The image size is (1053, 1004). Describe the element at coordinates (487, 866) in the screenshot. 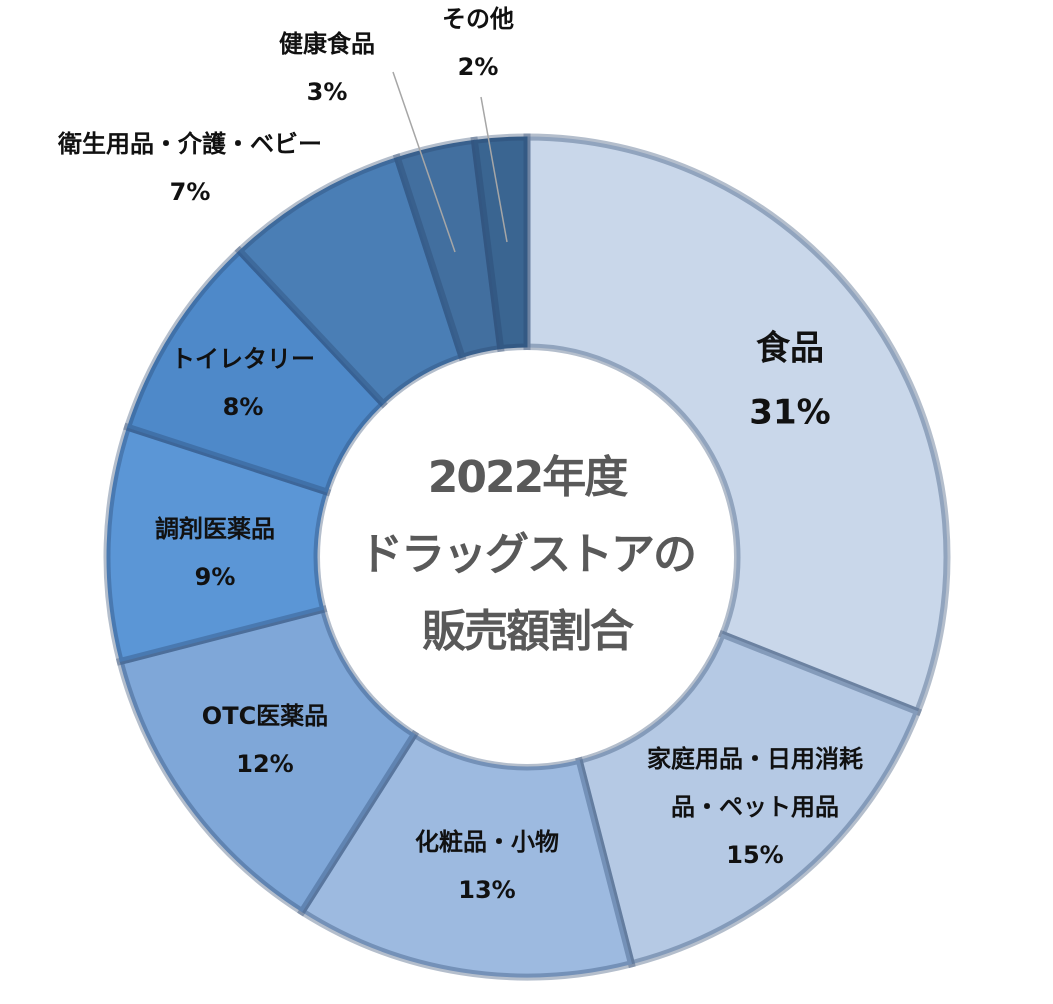

I see `slice-label-3: 化粧品・小物 13%` at that location.